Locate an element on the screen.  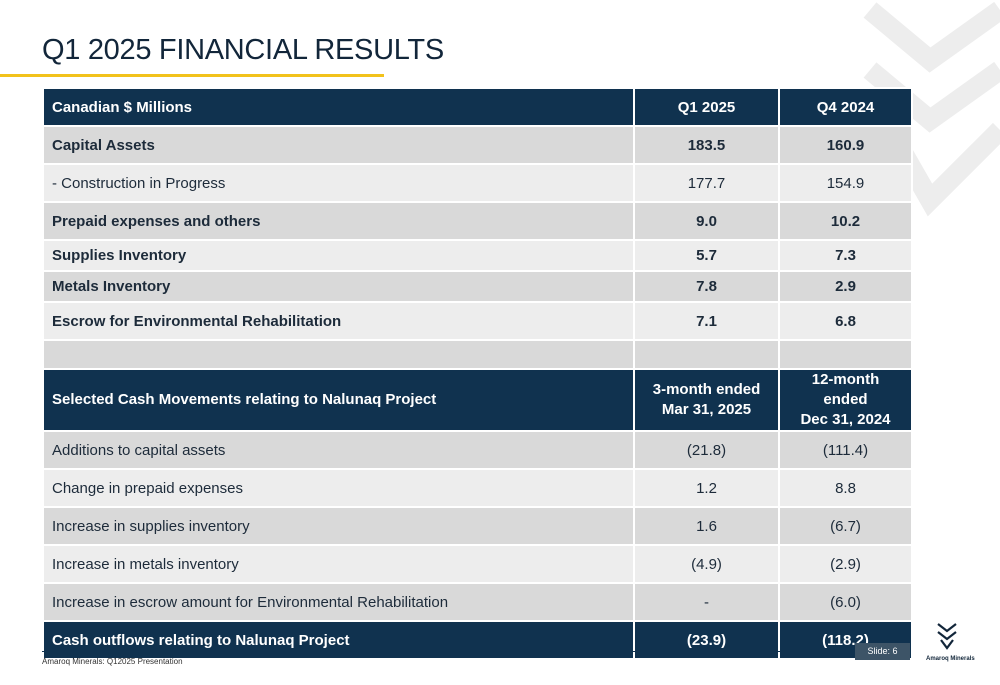
cell-q4: 2.9 is located at coordinates (845, 286).